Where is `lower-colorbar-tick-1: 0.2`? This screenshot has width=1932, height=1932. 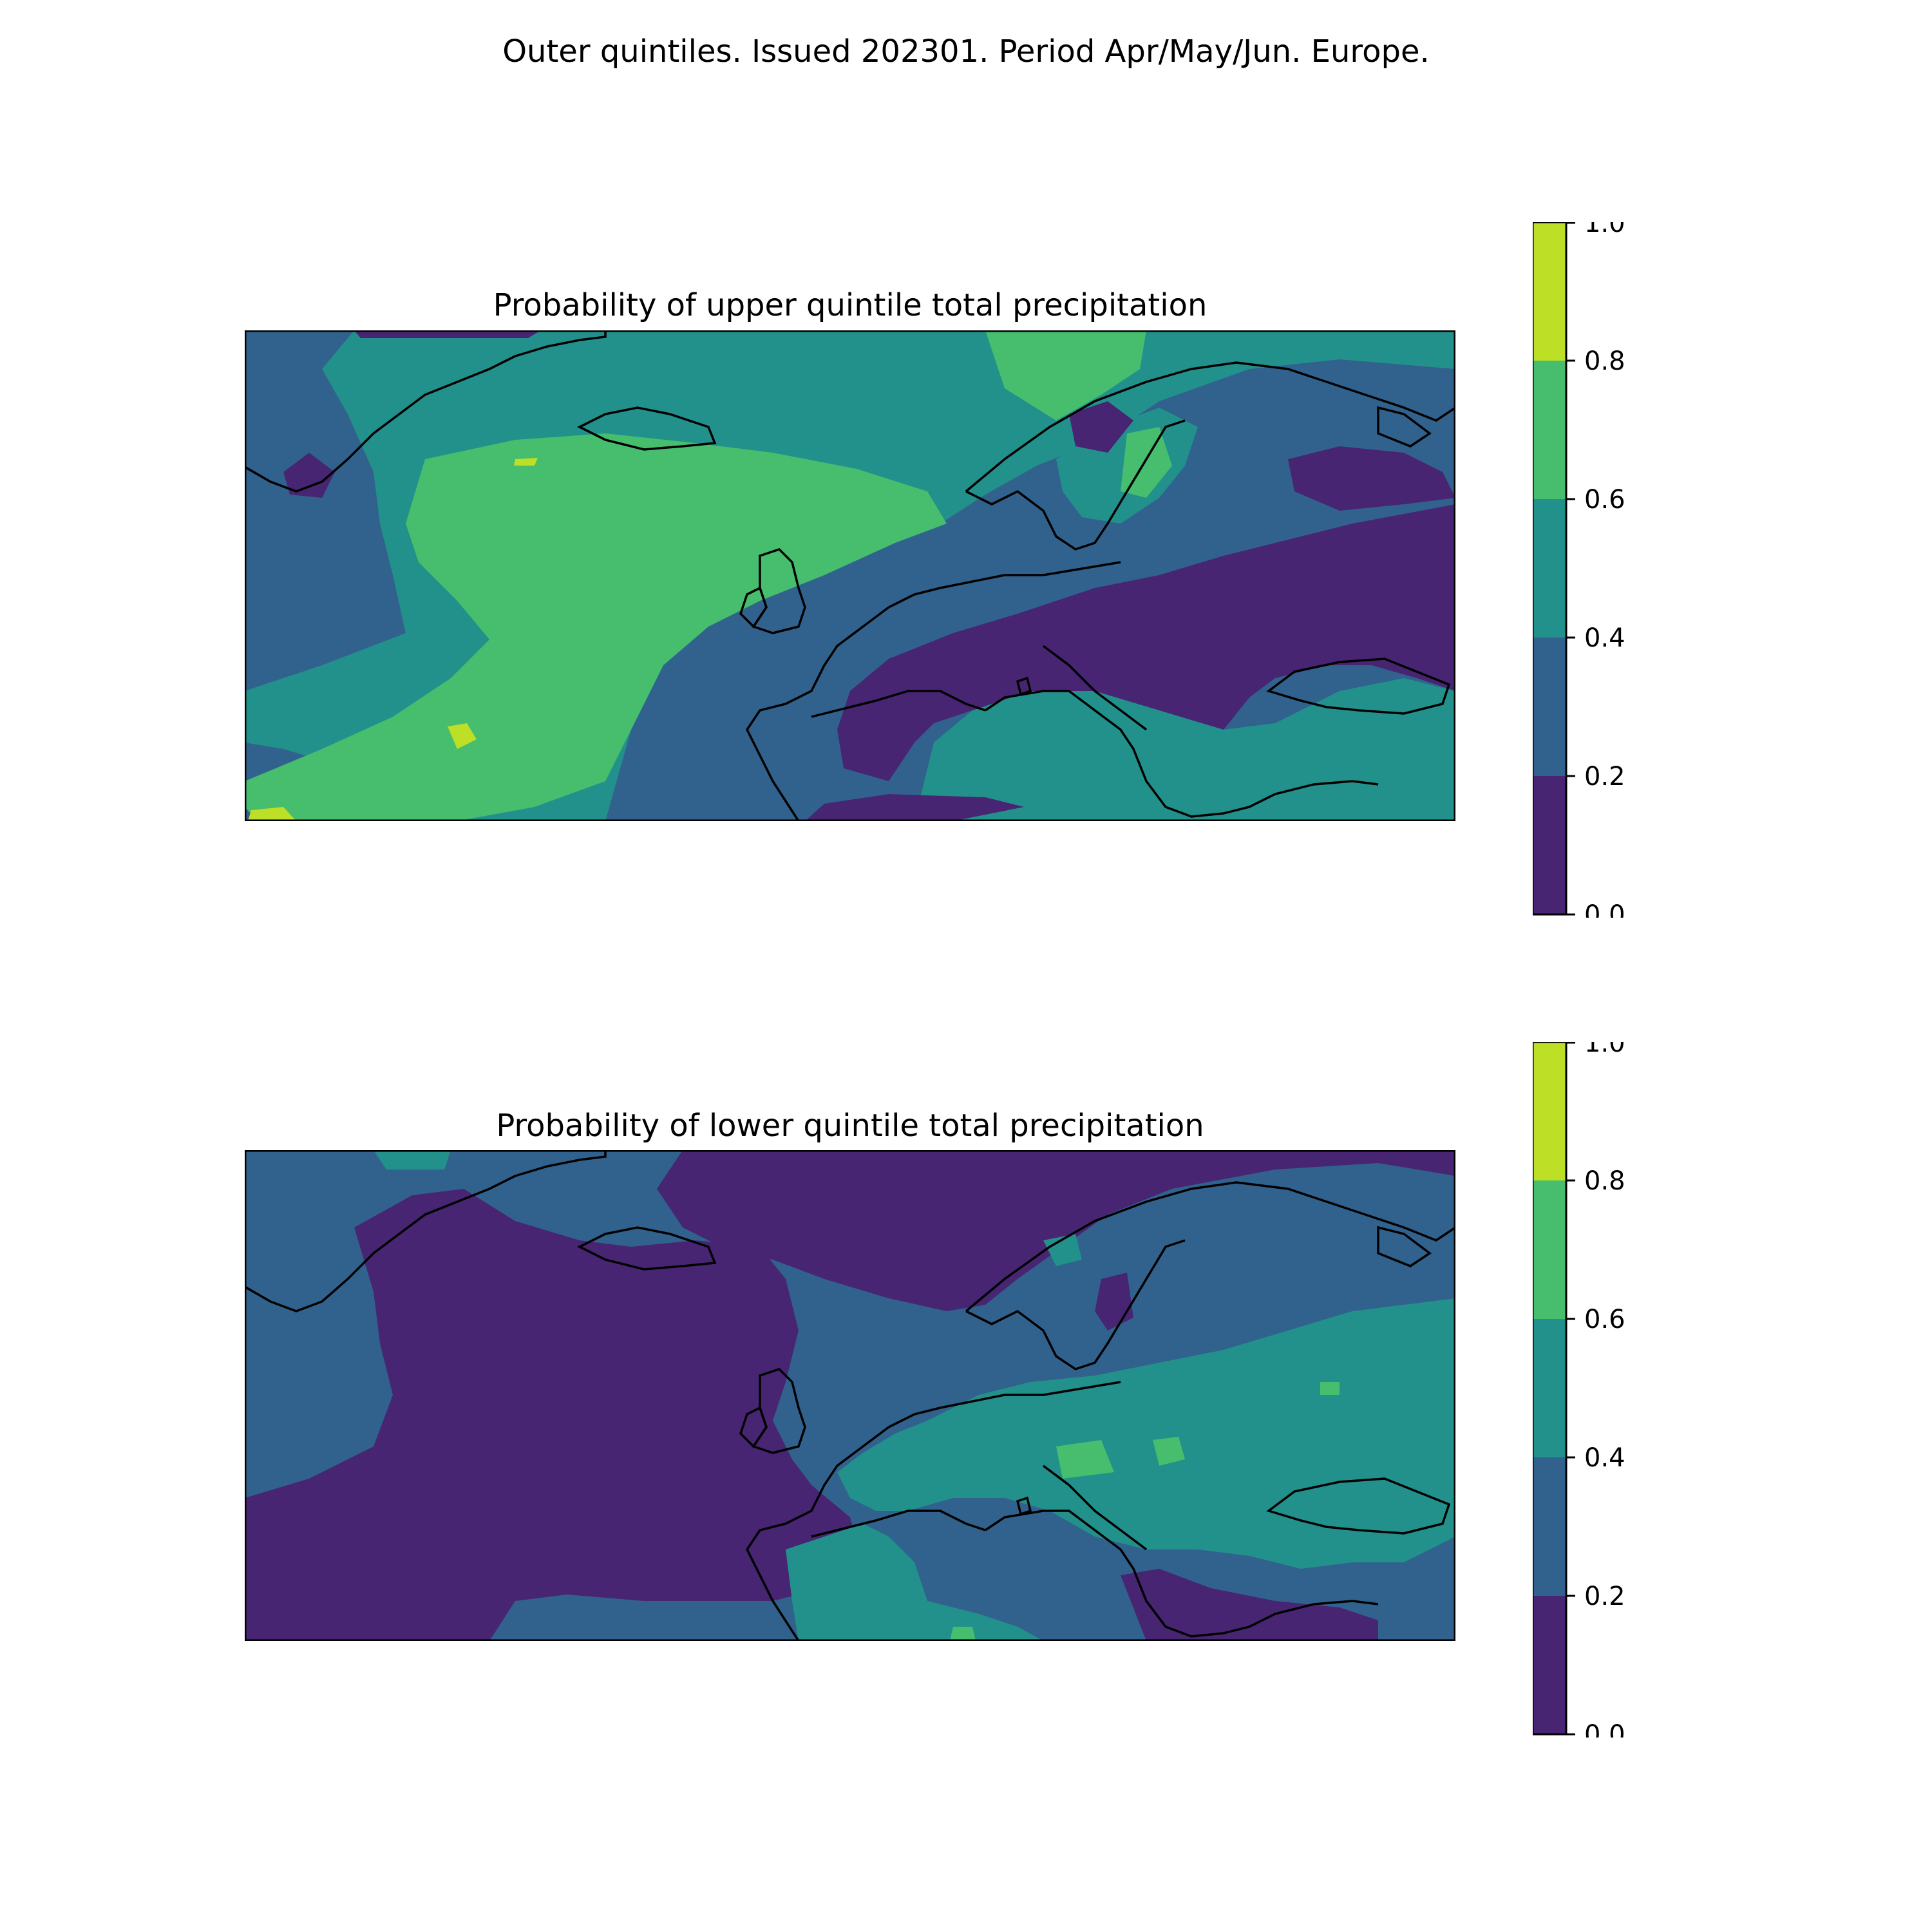
lower-colorbar-tick-1: 0.2 is located at coordinates (1605, 1597).